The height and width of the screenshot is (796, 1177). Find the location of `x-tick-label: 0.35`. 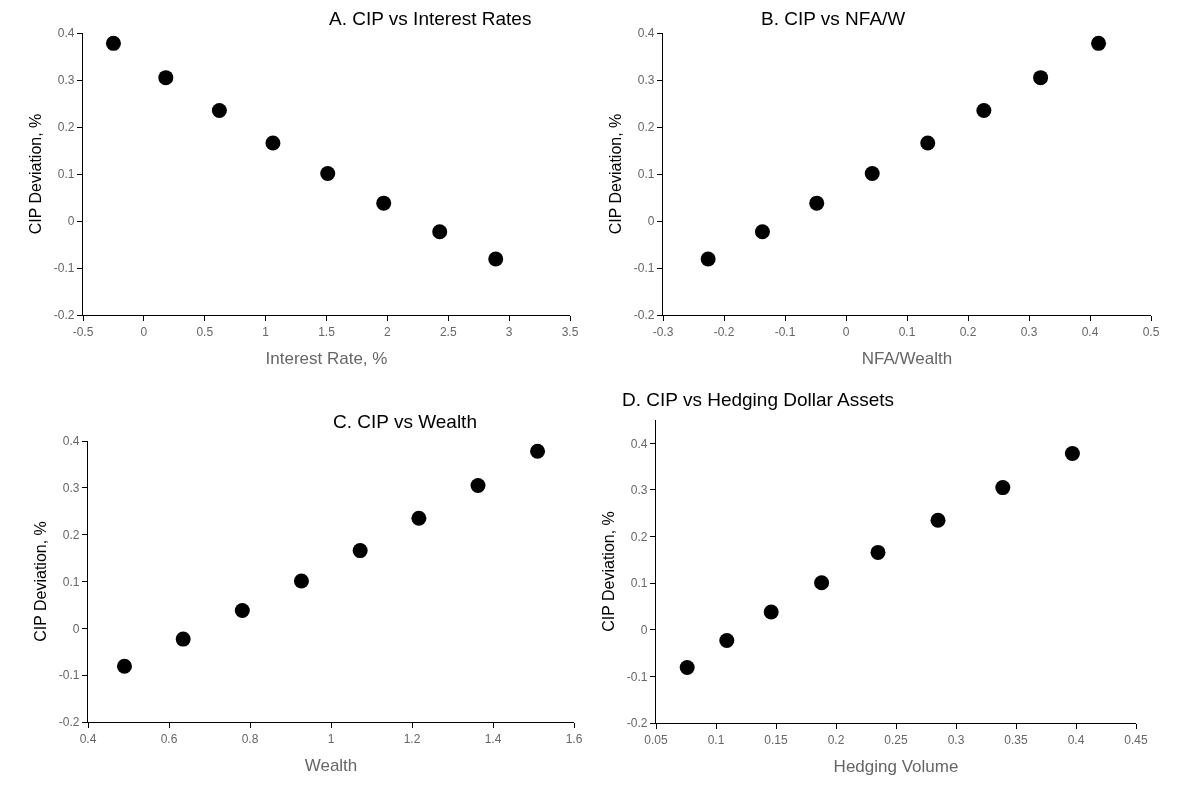

x-tick-label: 0.35 is located at coordinates (1016, 739).